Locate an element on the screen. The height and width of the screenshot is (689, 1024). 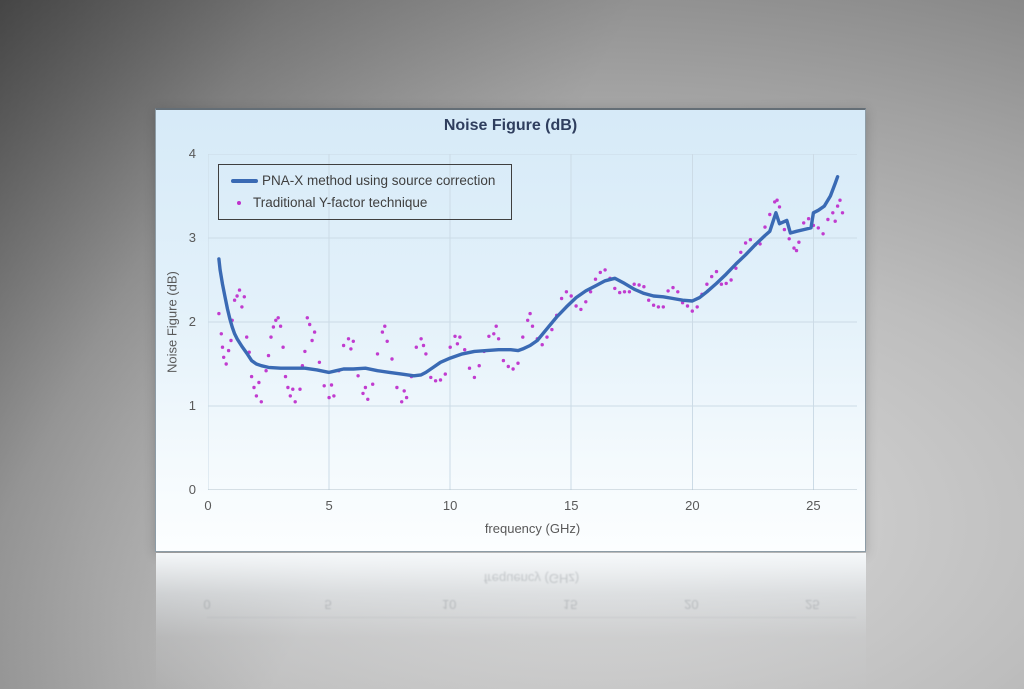
dot-swatch-icon is located at coordinates (239, 202).